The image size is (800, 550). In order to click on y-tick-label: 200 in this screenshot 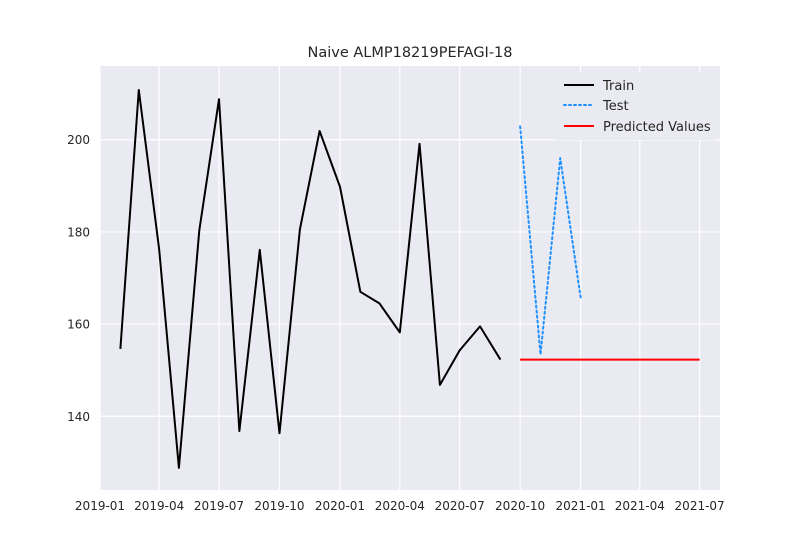, I will do `click(78, 140)`.